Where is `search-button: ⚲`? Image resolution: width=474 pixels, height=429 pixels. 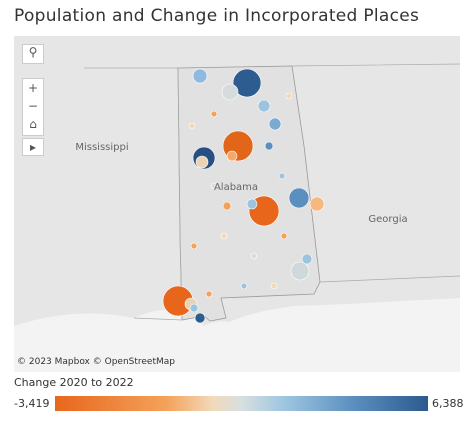
search-button: ⚲ is located at coordinates (33, 54).